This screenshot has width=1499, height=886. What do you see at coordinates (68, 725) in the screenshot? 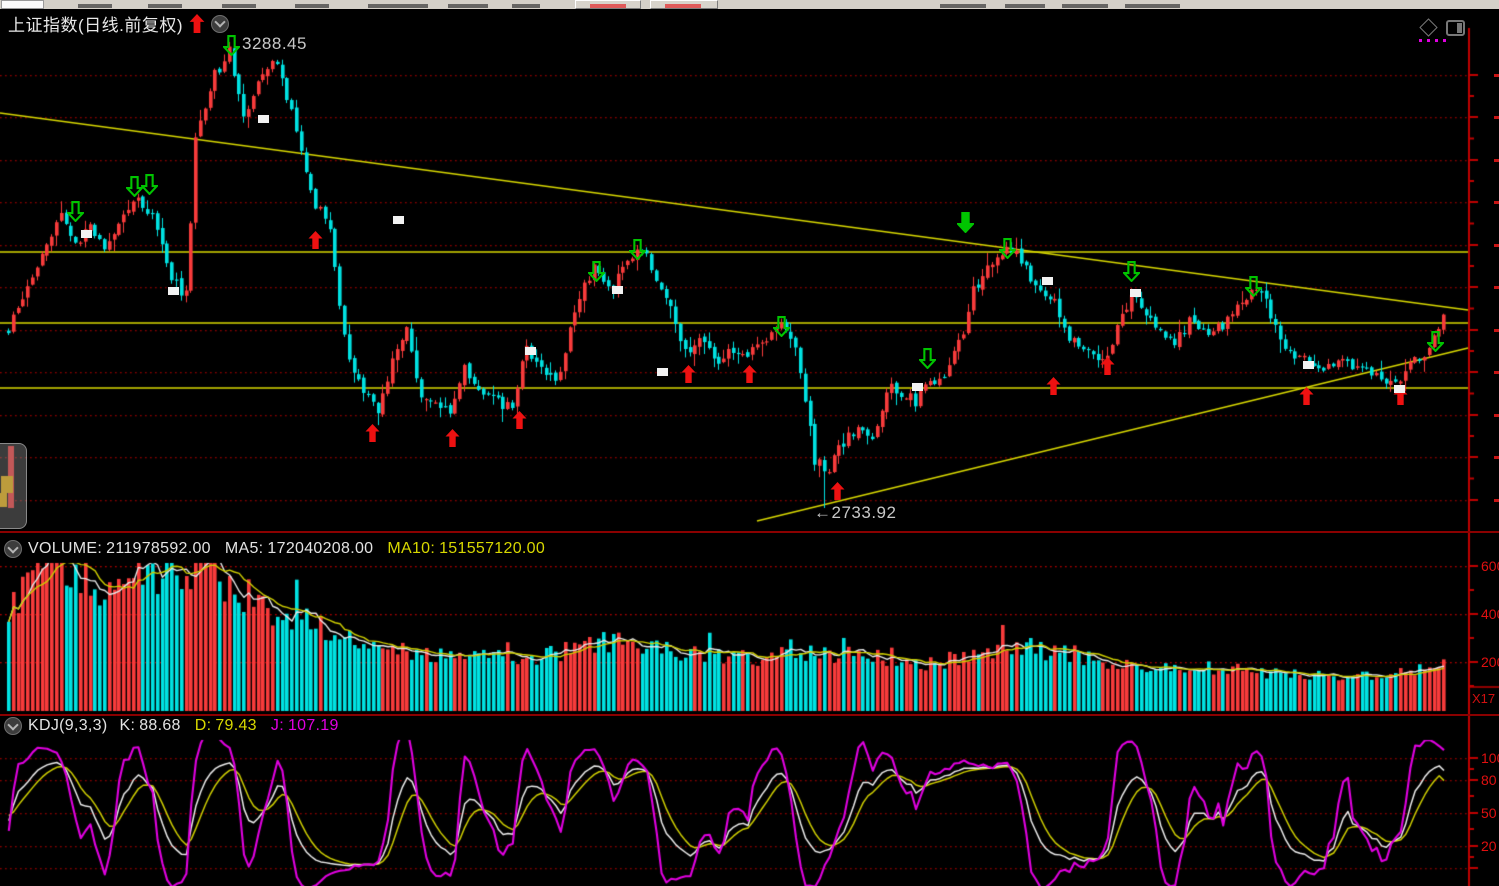
I see `kdj-name: KDJ(9,3,3)` at bounding box center [68, 725].